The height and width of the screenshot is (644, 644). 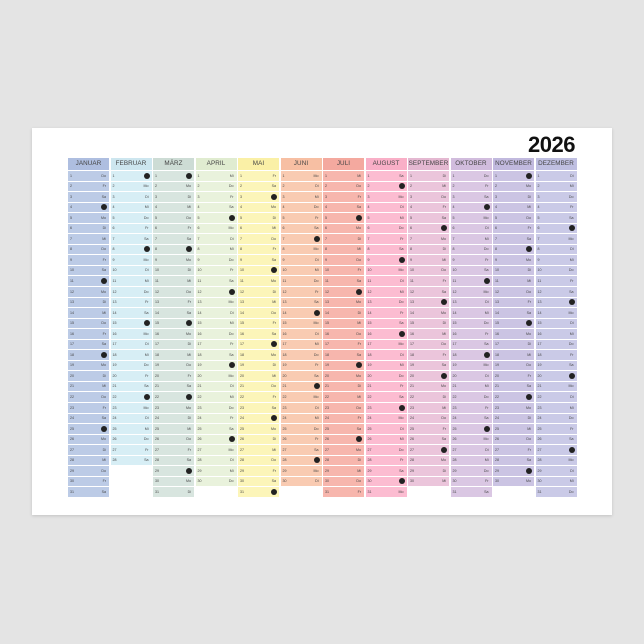 I want to click on day-cell: 30 Do, so click(x=216, y=481).